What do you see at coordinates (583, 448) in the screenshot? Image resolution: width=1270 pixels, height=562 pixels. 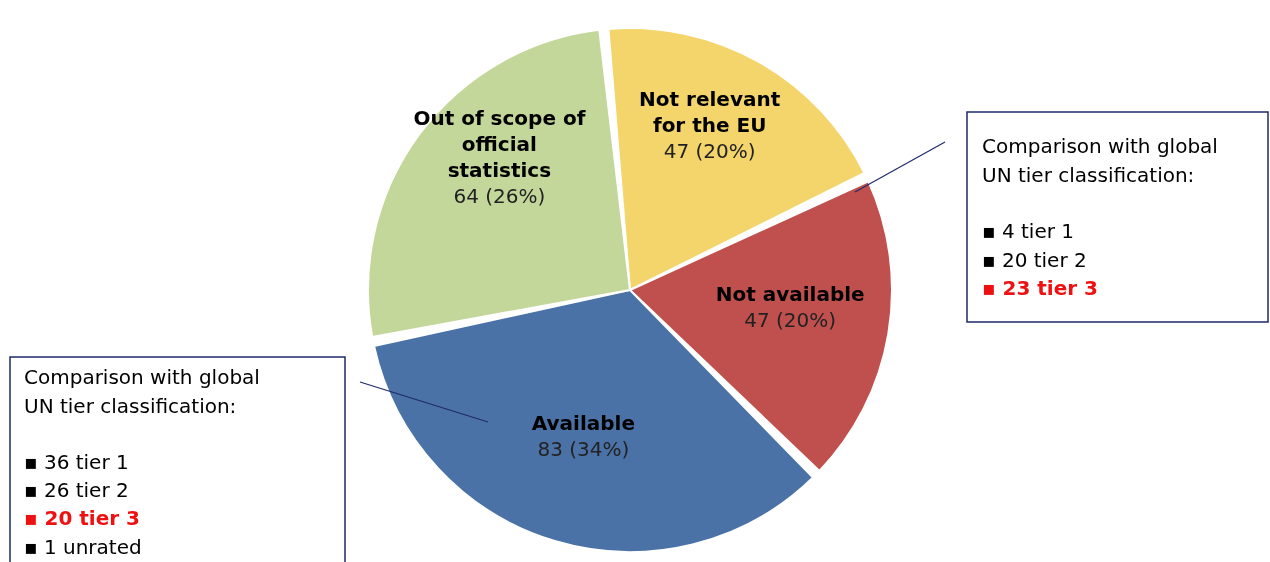 I see `data-label: 83 (34%)` at bounding box center [583, 448].